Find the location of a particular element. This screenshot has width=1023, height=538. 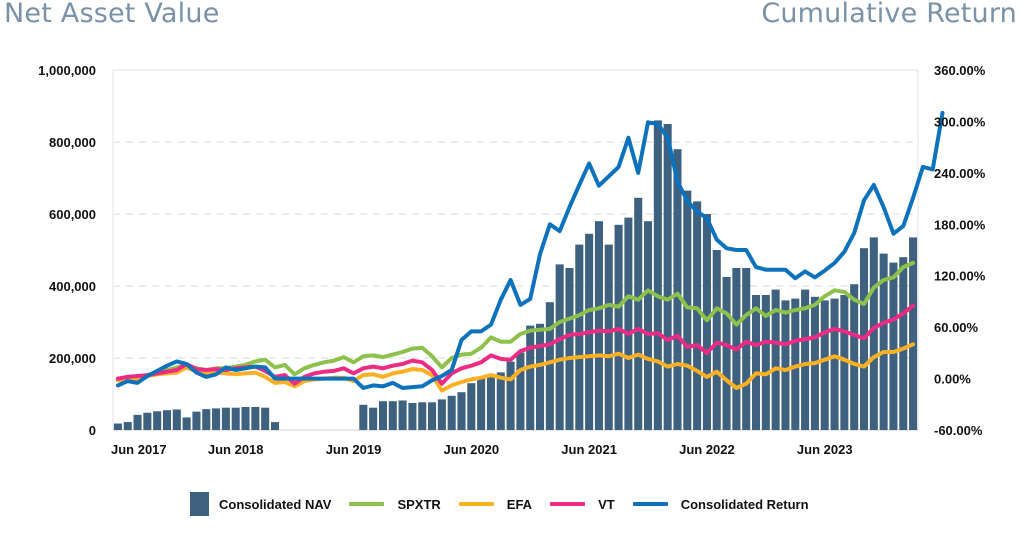

y-right-tick-label: 0.00% is located at coordinates (952, 379).